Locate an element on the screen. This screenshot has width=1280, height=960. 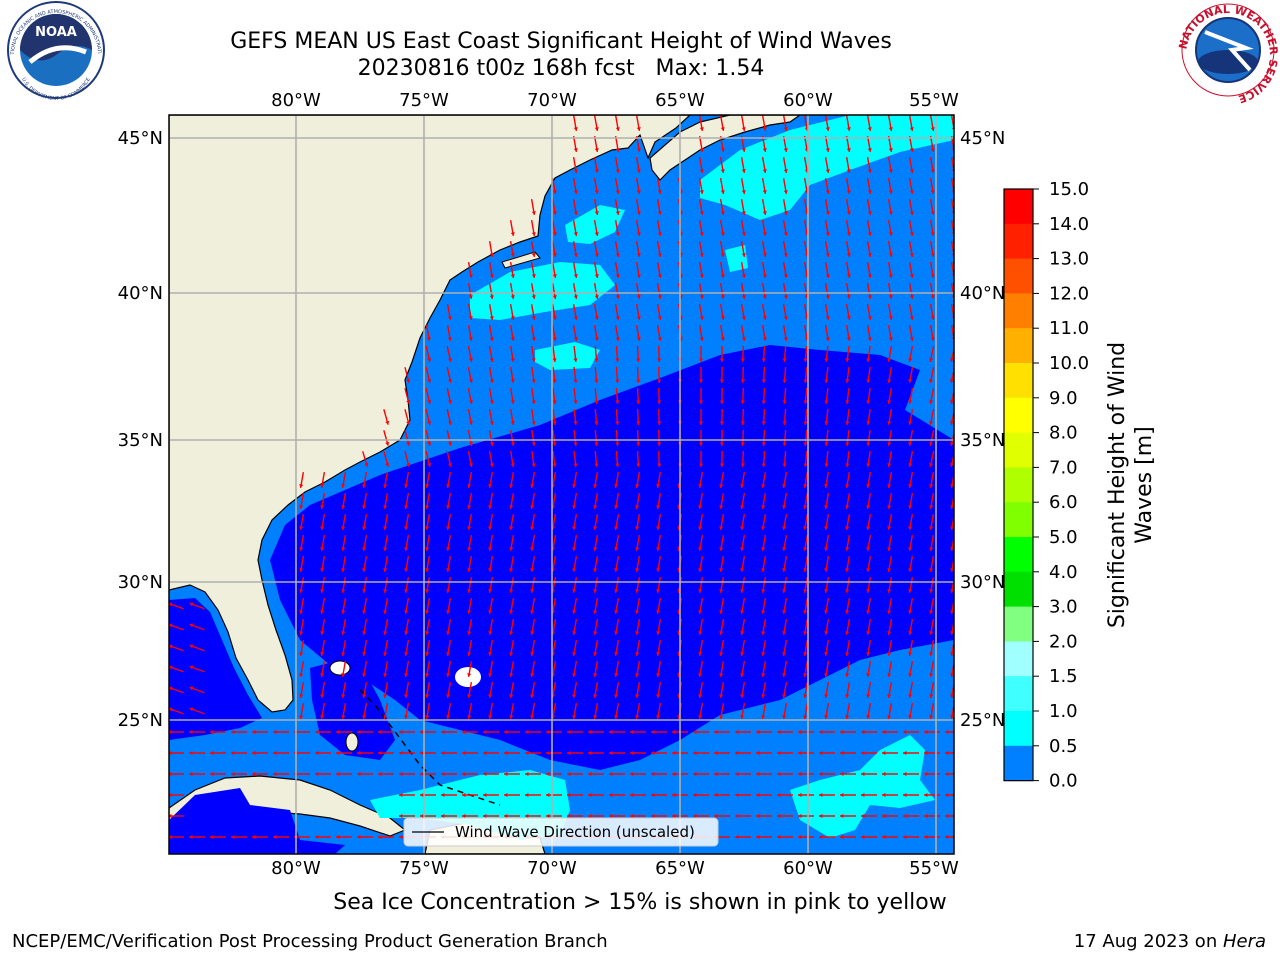
land-bermuda-area is located at coordinates (468, 677).